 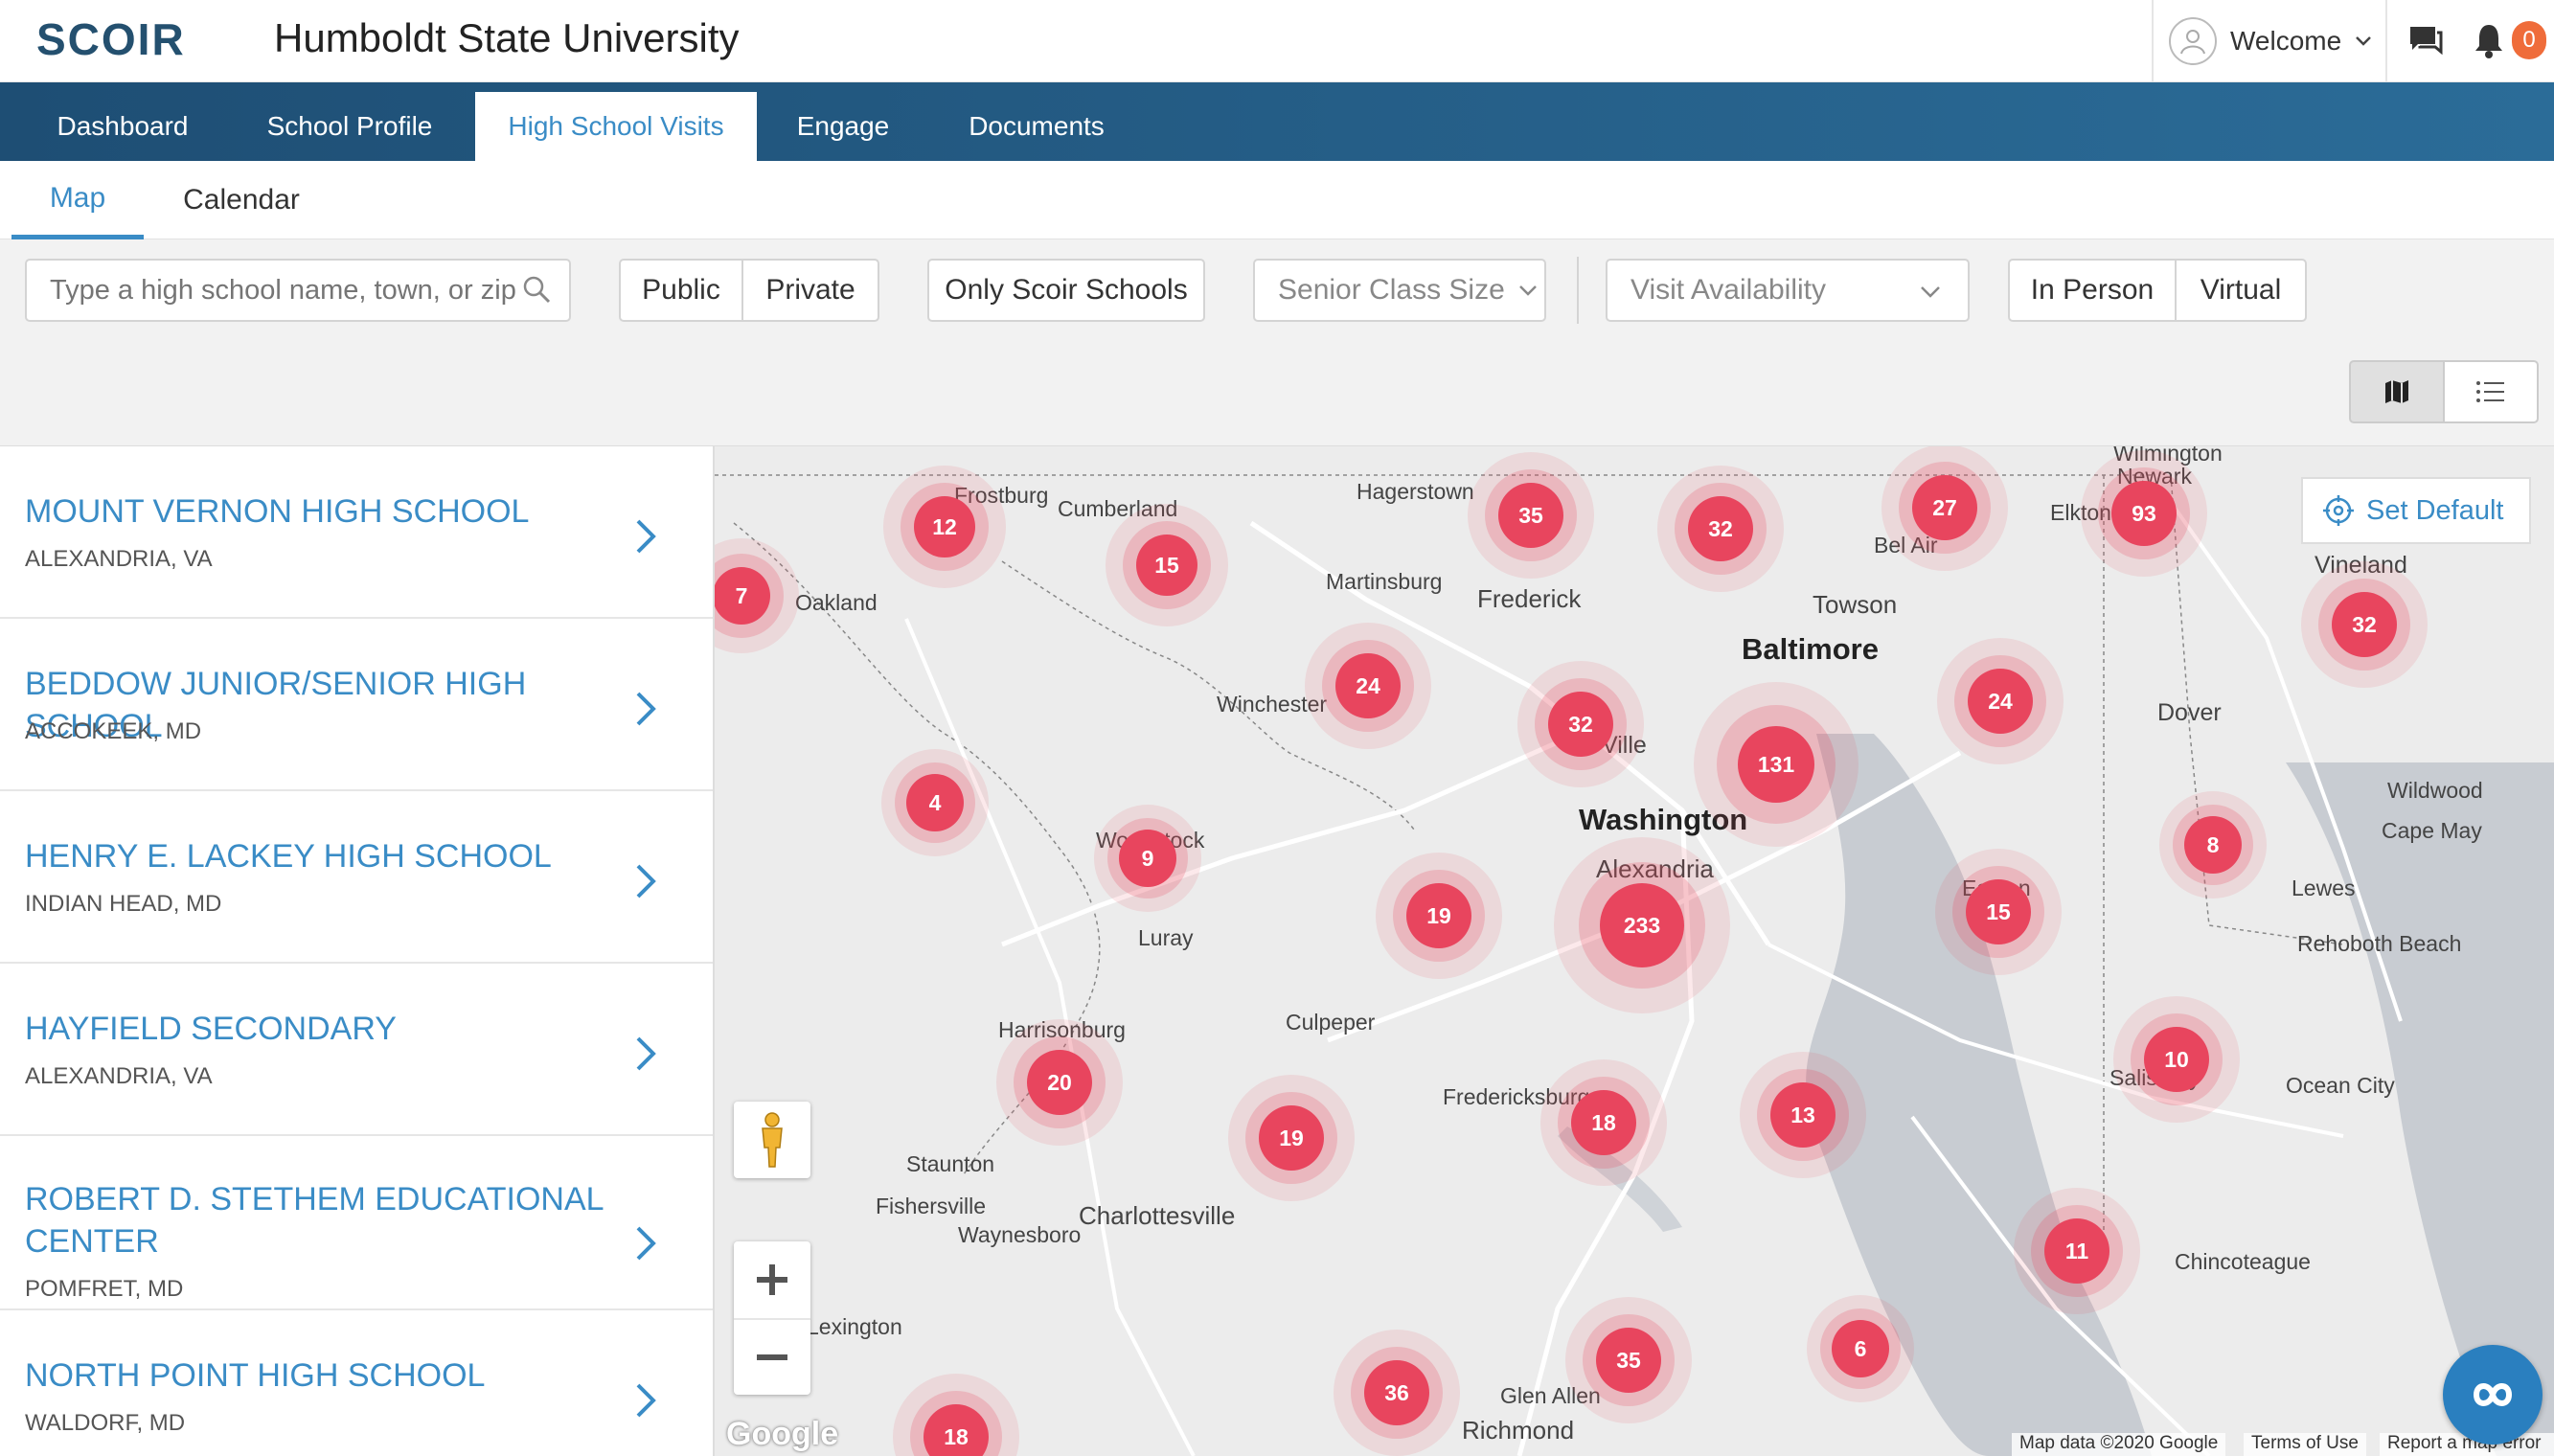 I want to click on chat-widget-button, so click(x=2493, y=1395).